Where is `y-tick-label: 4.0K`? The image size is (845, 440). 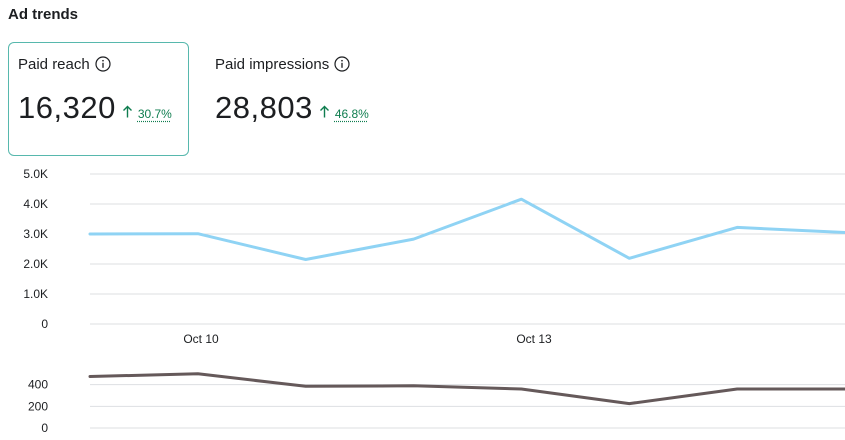
y-tick-label: 4.0K is located at coordinates (35, 204).